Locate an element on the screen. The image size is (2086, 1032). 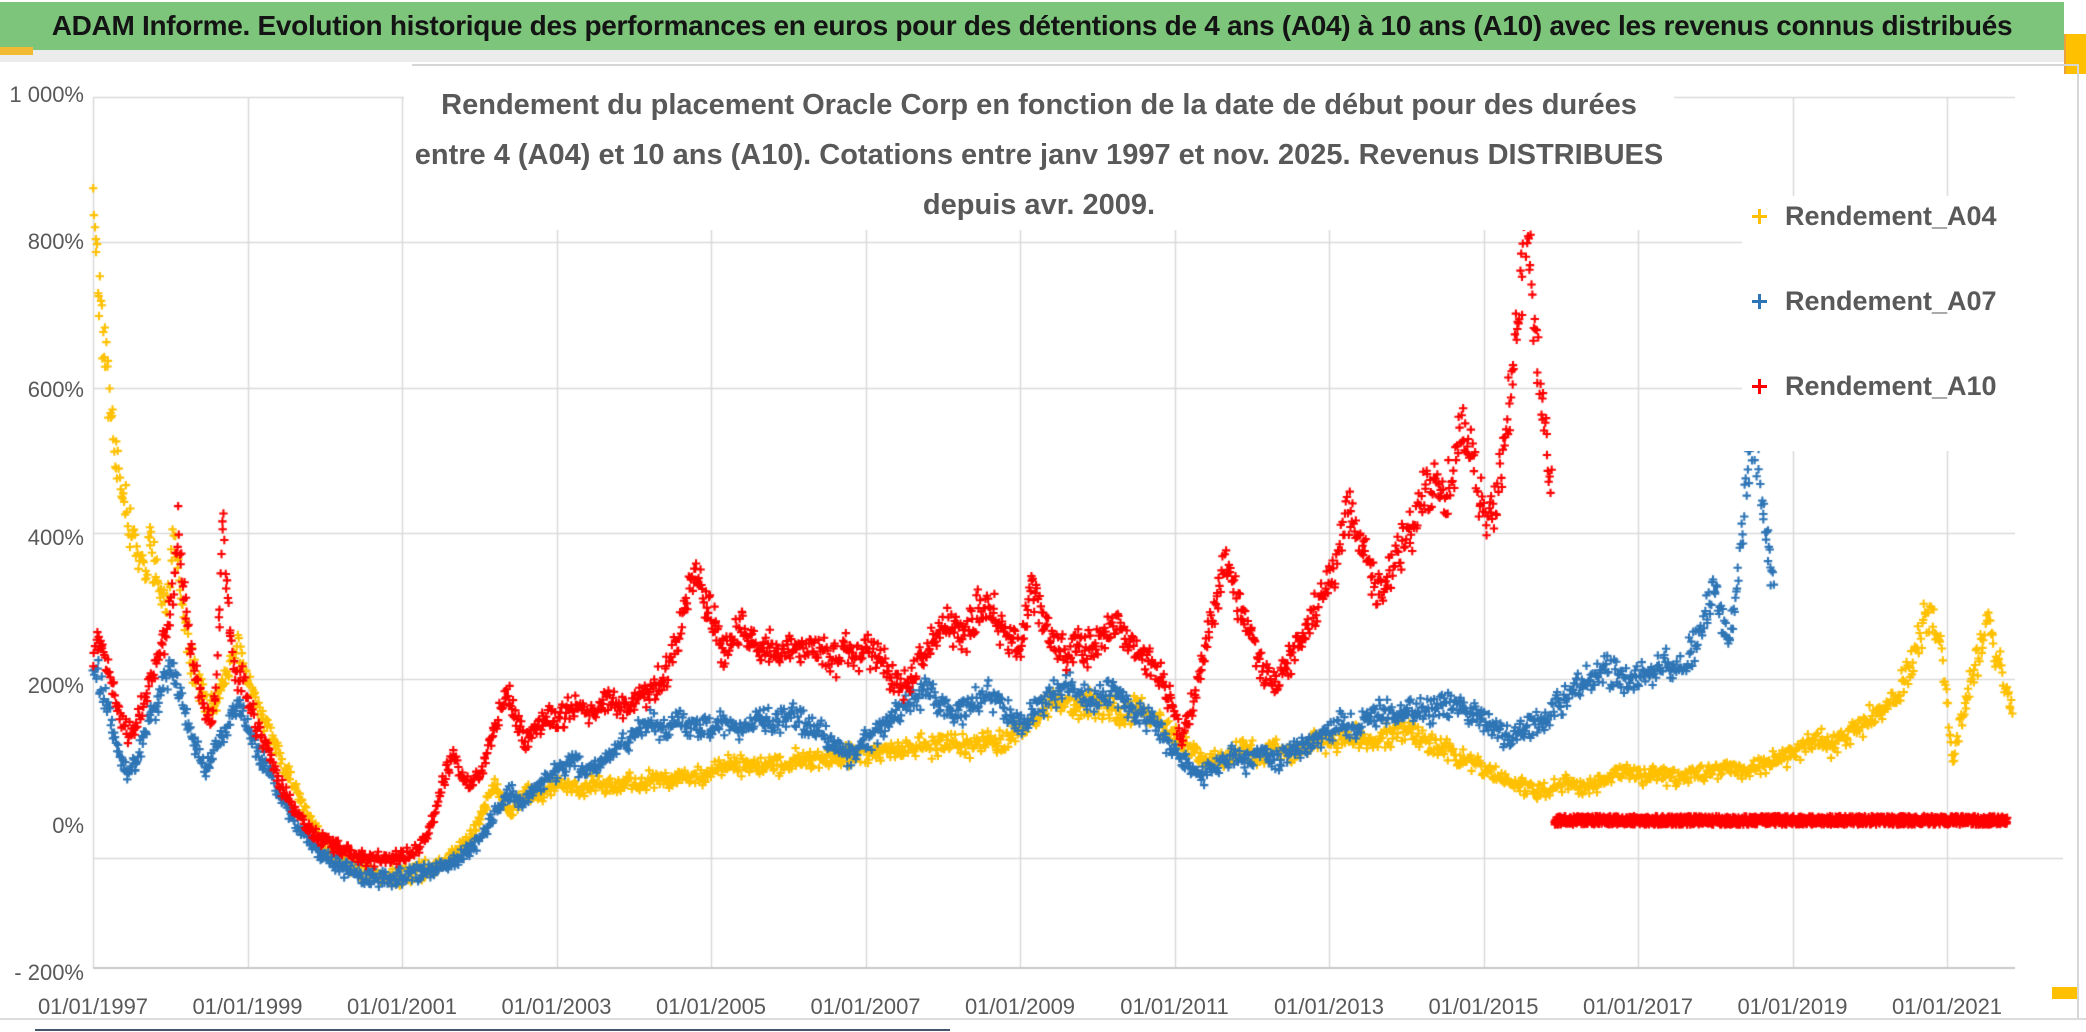
x-tick-label: 01/01/2005 is located at coordinates (711, 1006).